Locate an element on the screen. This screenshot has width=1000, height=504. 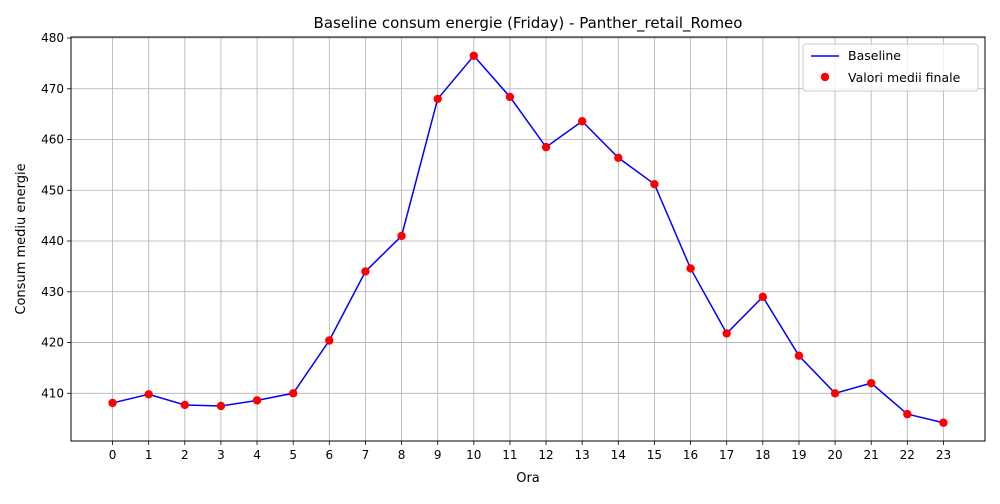
y-axis-ticks: 410 420 430 440 450 460 470 480 is located at coordinates (56, 215).